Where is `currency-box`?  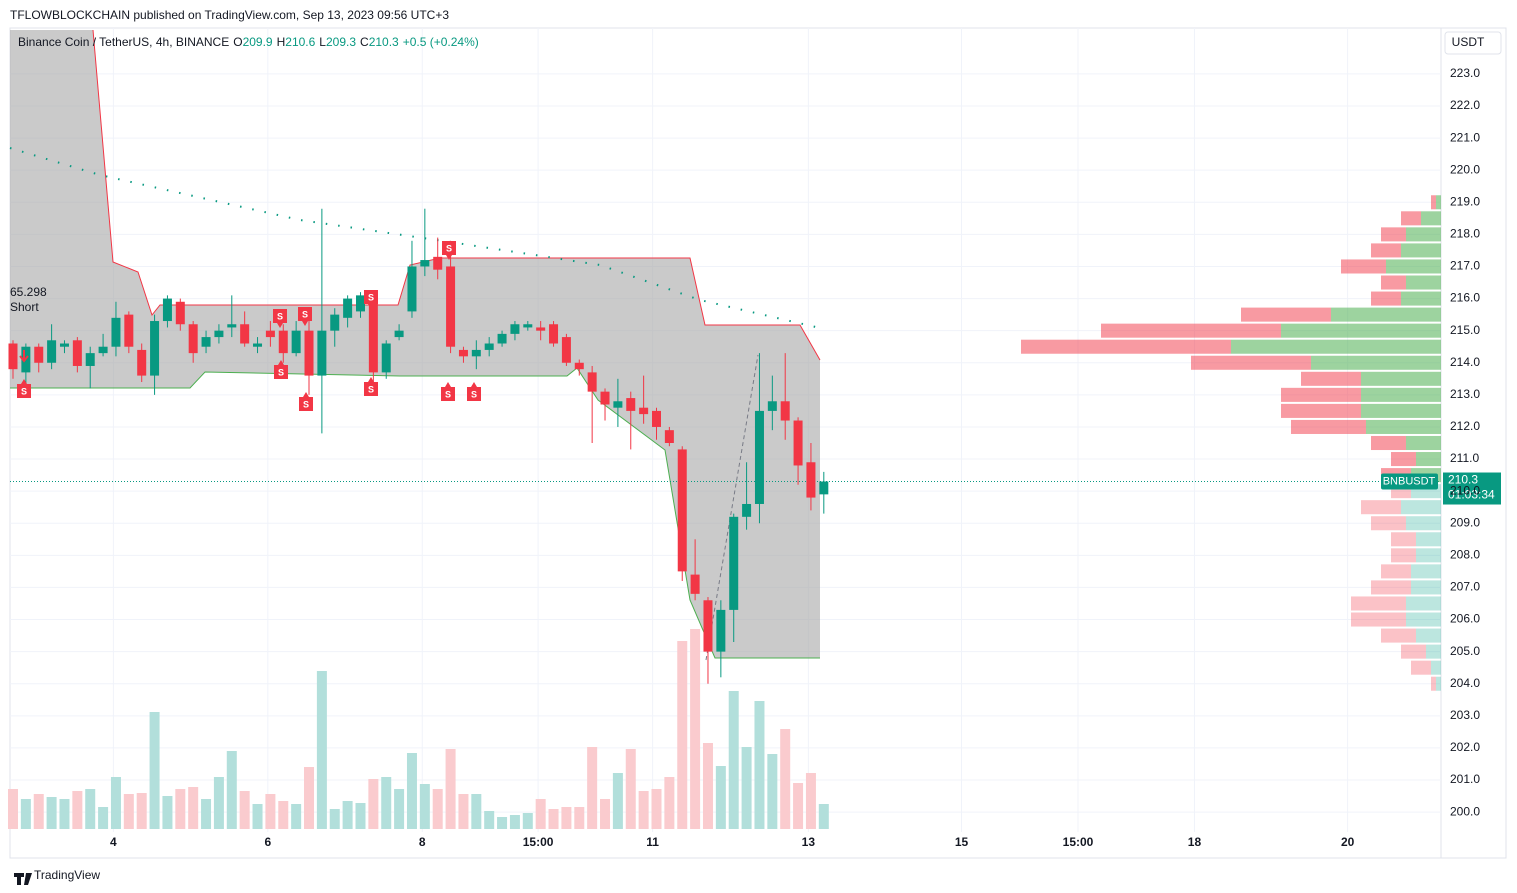
currency-box is located at coordinates (1473, 43).